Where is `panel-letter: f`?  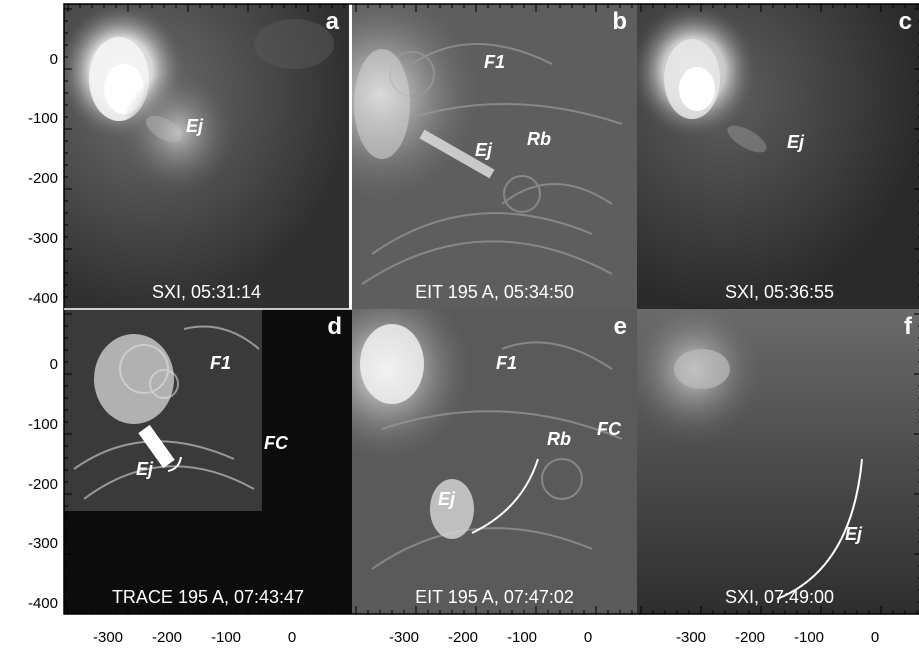
panel-letter: f is located at coordinates (908, 326).